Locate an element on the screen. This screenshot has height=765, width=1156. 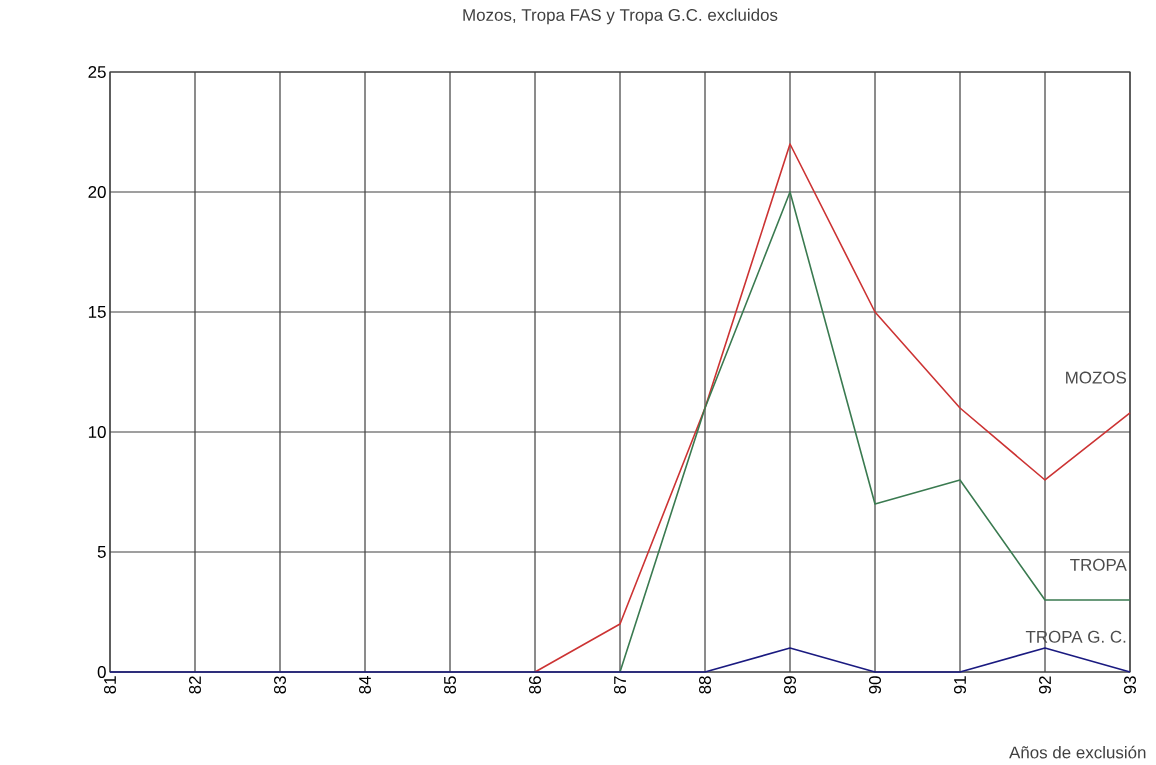
x-tick-label: 90 is located at coordinates (875, 685).